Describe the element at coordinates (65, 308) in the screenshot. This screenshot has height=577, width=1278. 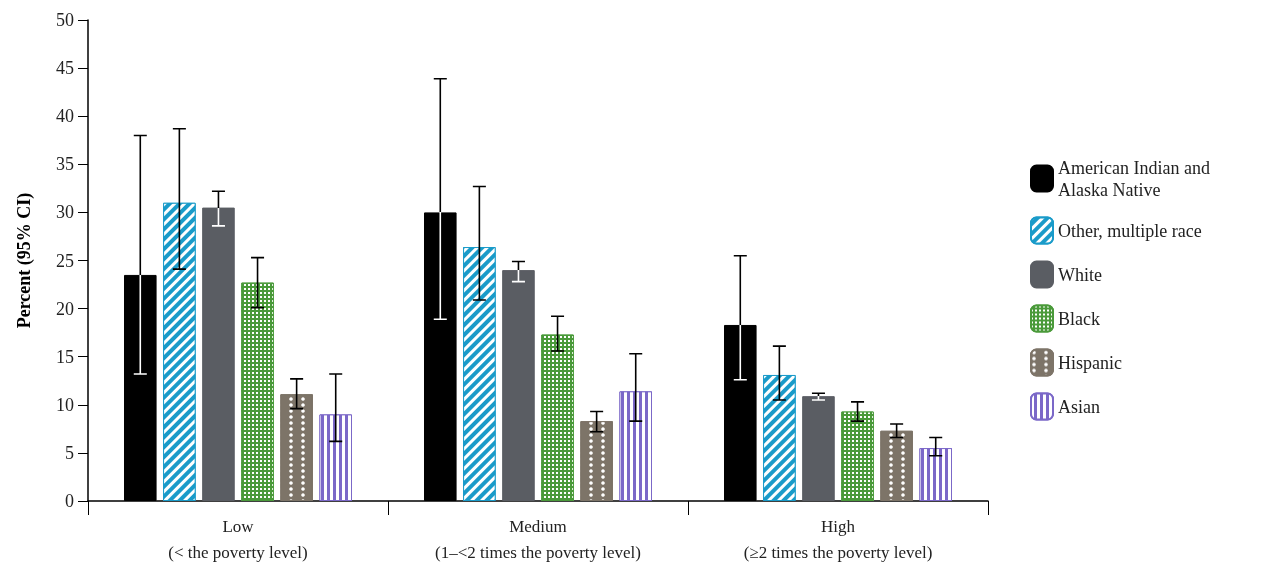
I see `y-tick-label: 20` at that location.